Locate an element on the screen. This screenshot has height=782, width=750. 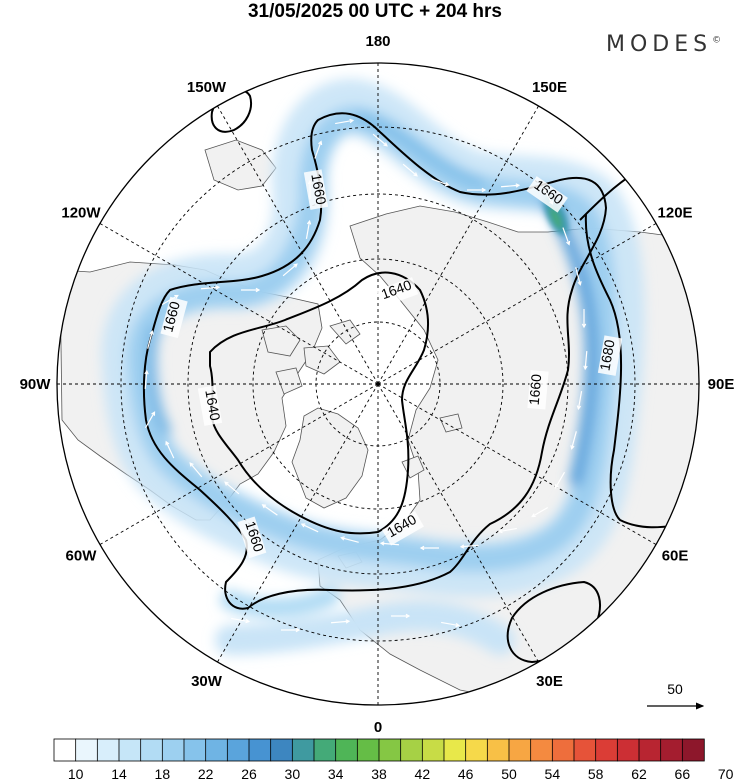
colorbar-tick-label: 46 is located at coordinates (466, 774).